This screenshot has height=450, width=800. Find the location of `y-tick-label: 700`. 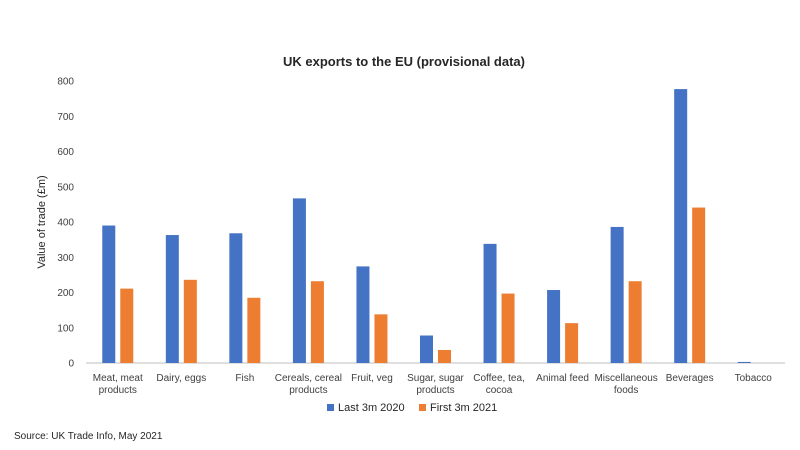

y-tick-label: 700 is located at coordinates (65, 117).